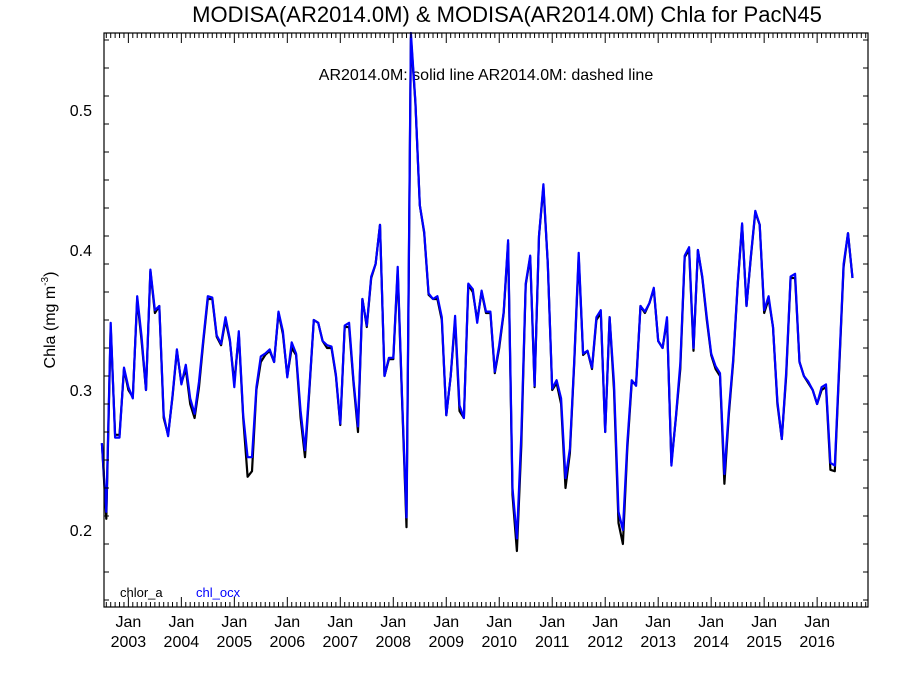  What do you see at coordinates (81, 531) in the screenshot?
I see `y-tick-label: 0.2` at bounding box center [81, 531].